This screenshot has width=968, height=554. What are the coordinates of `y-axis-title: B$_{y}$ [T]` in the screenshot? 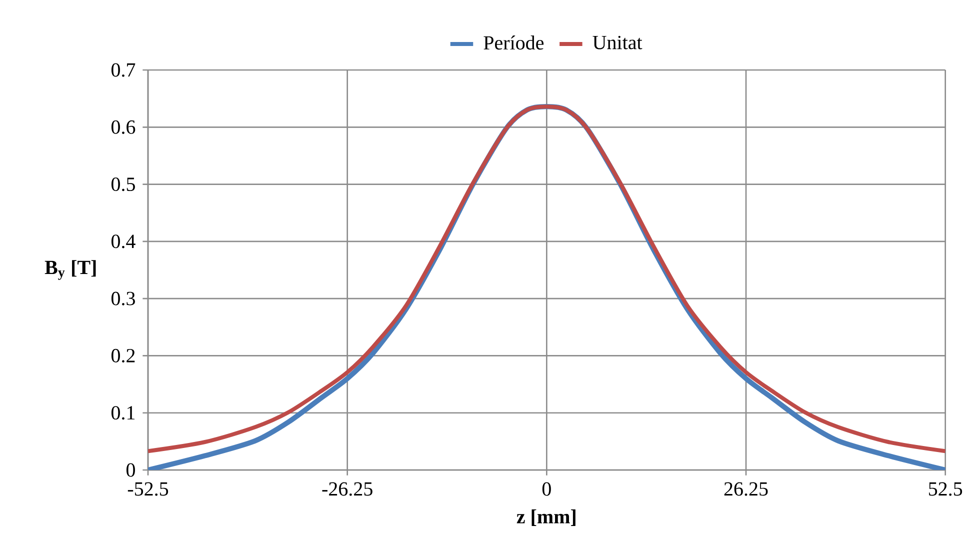 It's located at (70, 270).